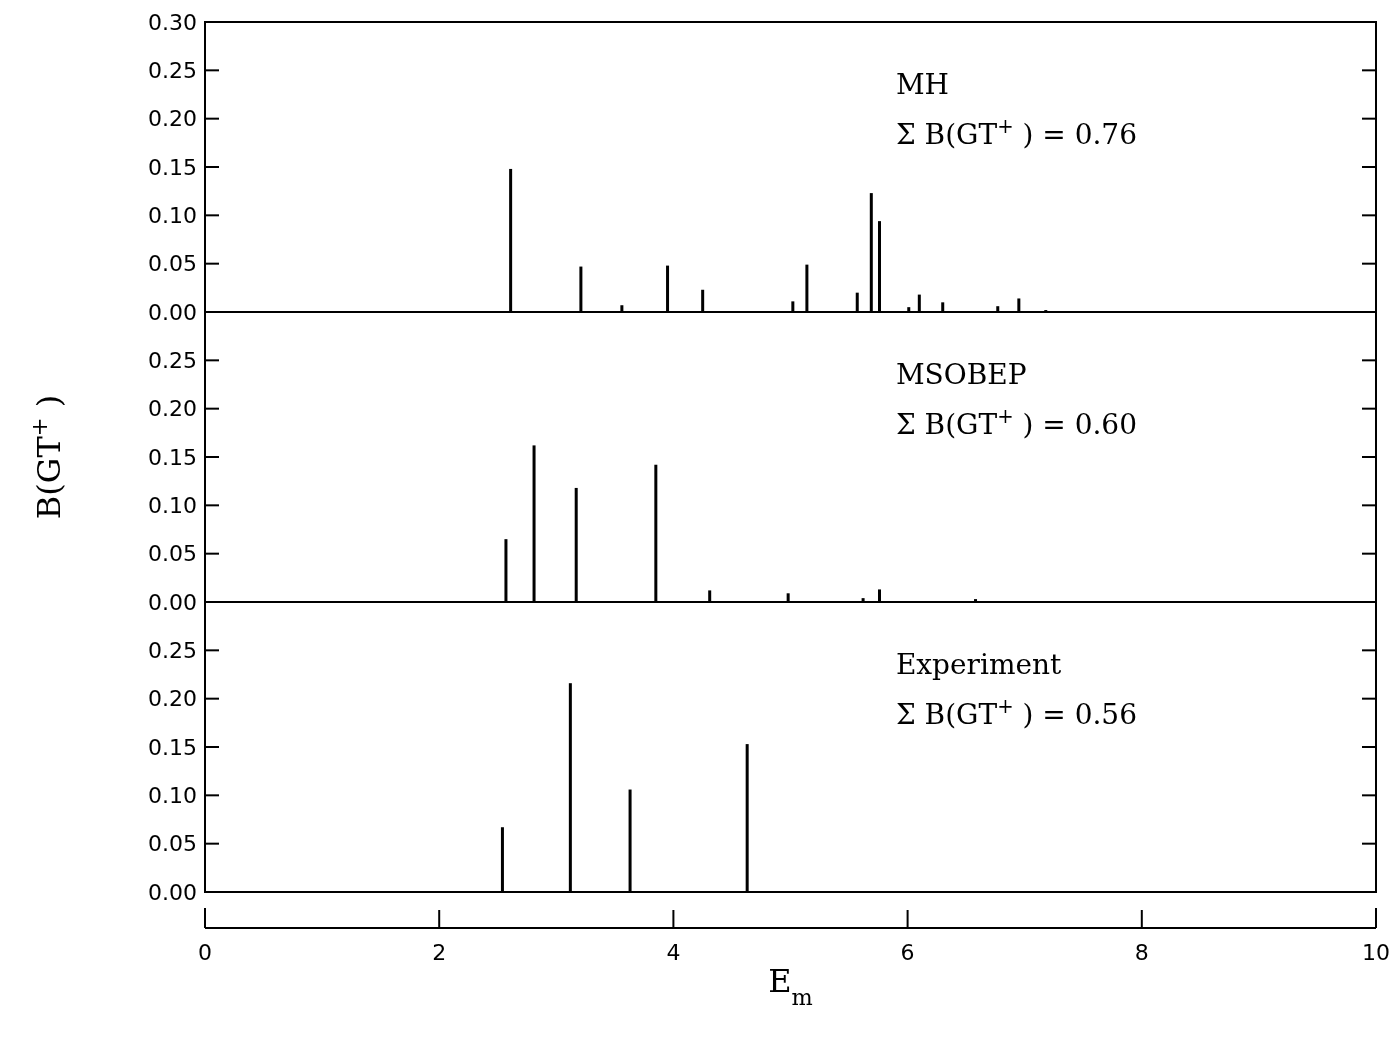 The height and width of the screenshot is (1041, 1400). I want to click on x-tick-label: 0, so click(205, 952).